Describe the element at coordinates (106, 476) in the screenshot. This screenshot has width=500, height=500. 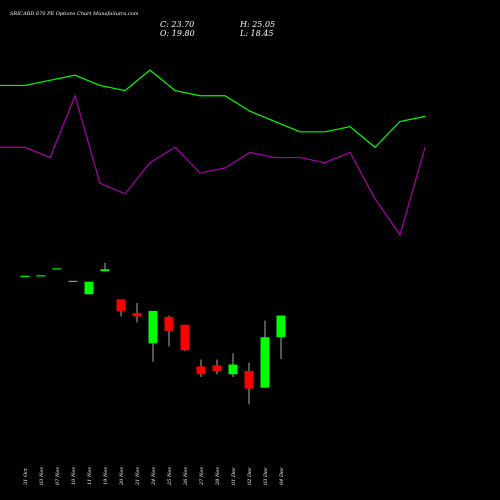
I see `x-tick-label: 19 Nov` at that location.